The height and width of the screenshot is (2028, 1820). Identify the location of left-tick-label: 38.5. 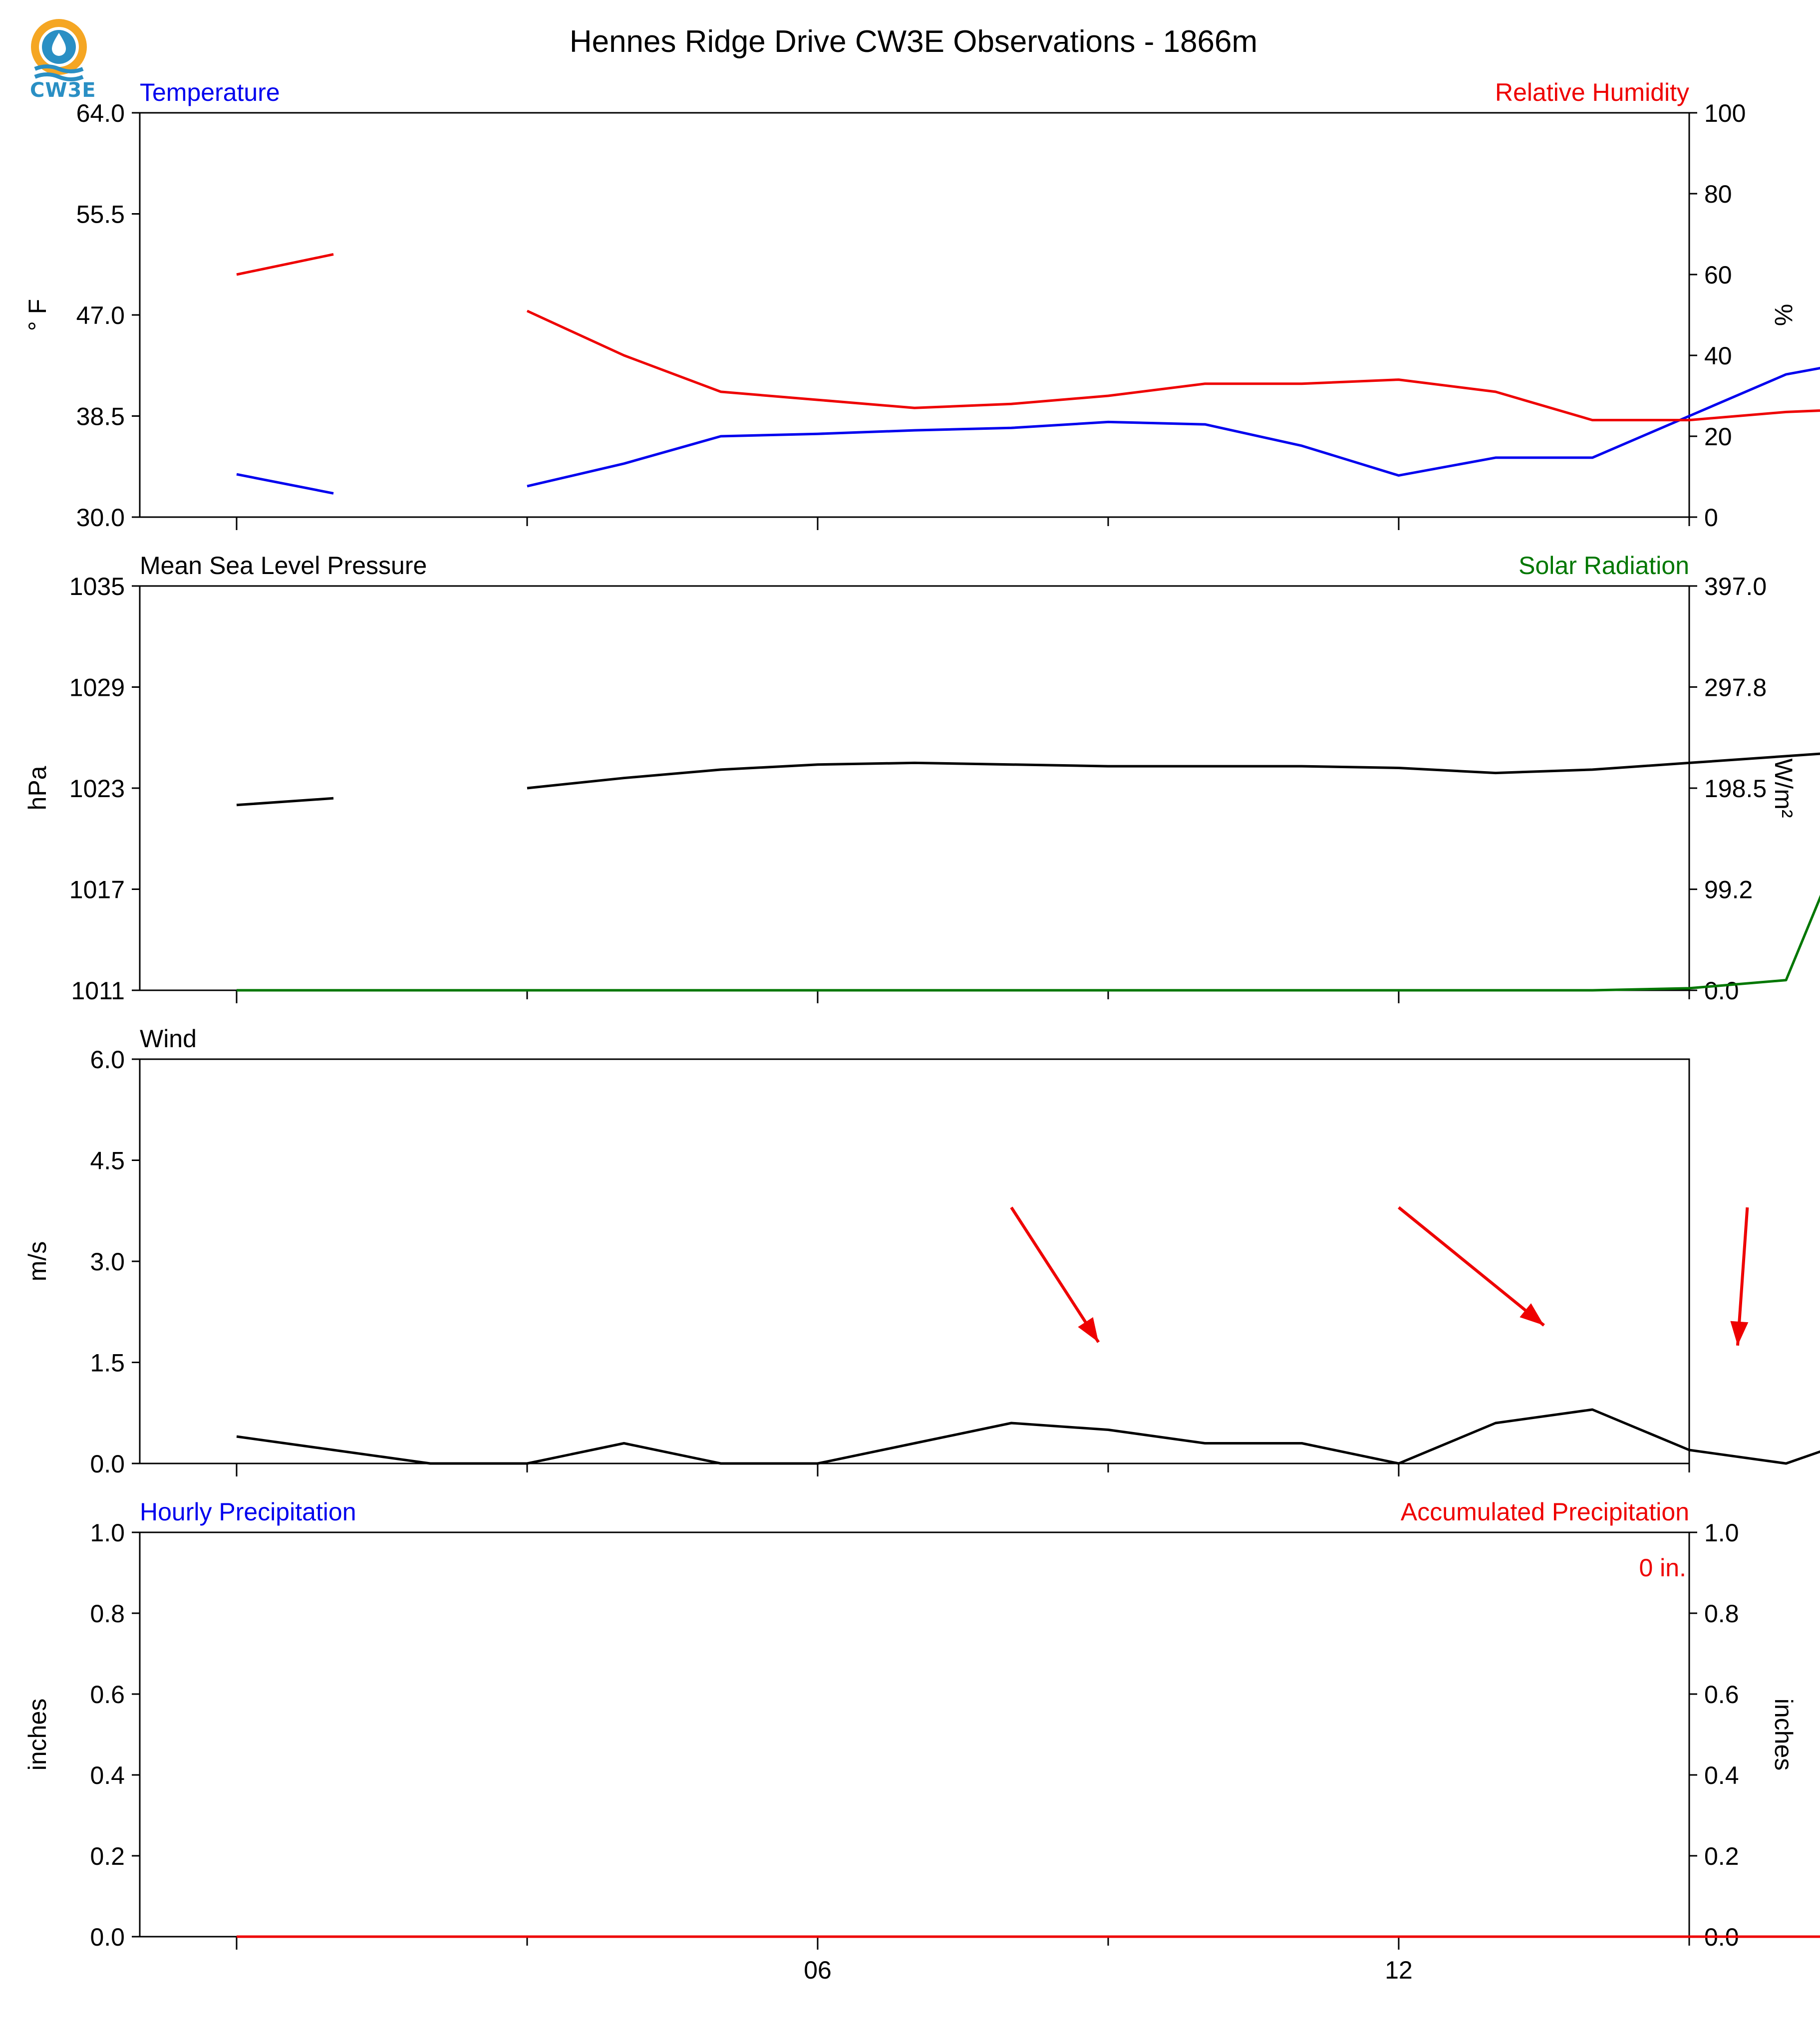
(100, 417).